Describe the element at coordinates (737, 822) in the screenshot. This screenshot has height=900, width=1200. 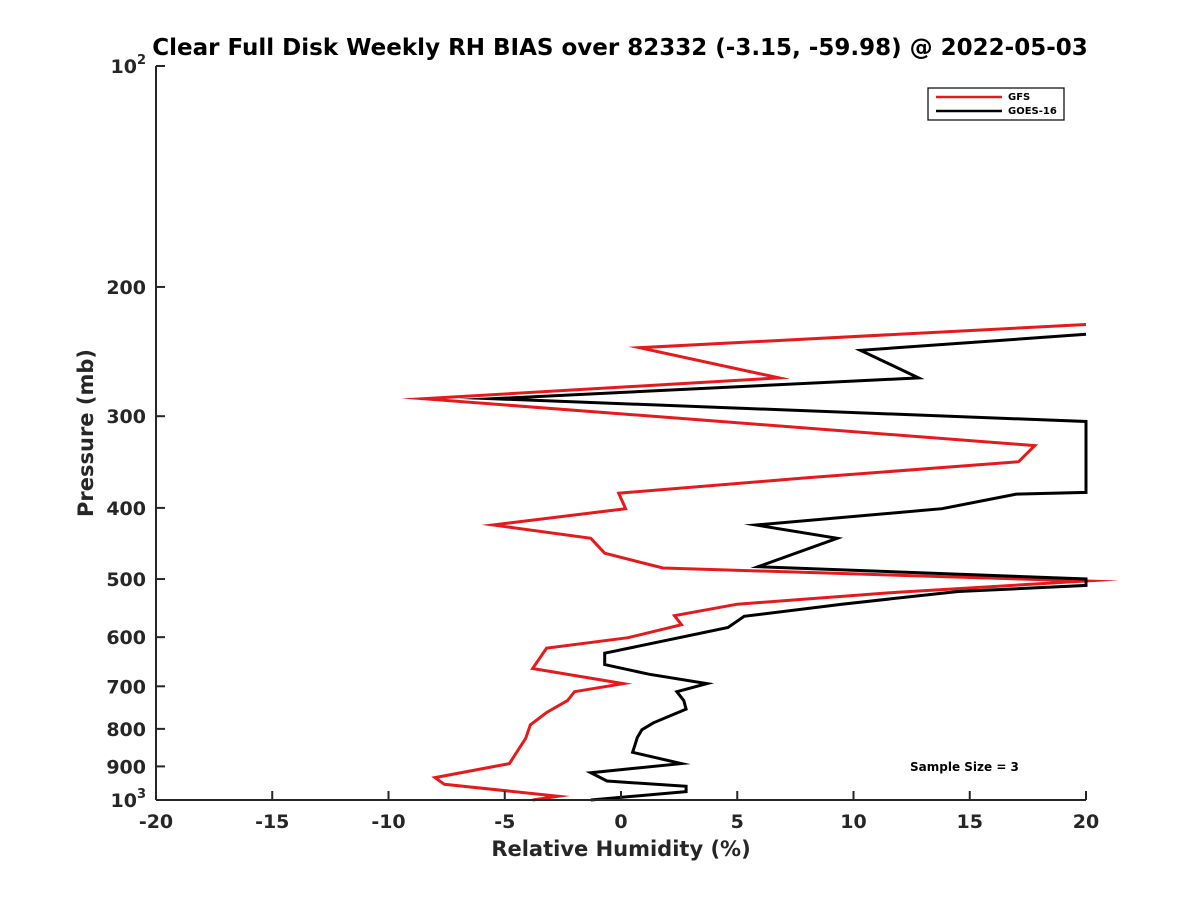
I see `x-tick-label: 5` at that location.